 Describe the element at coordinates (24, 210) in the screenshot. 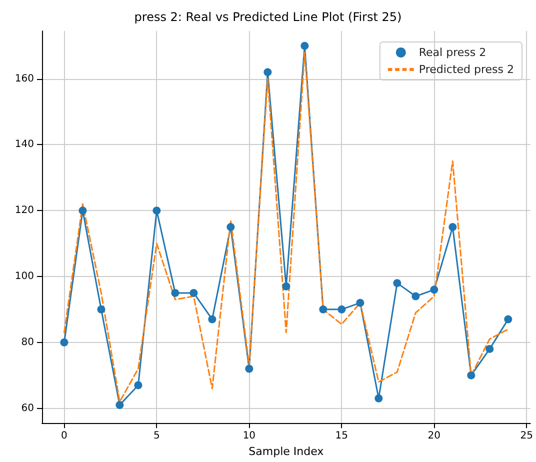

I see `y-tick-label: 120` at that location.